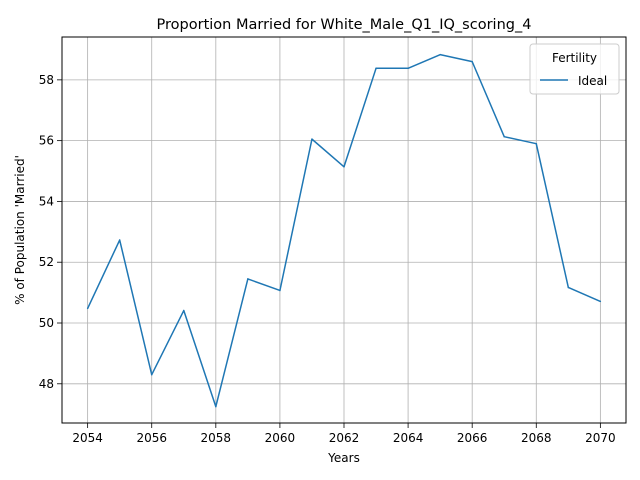 The height and width of the screenshot is (480, 640). I want to click on y-tick-label: 50, so click(46, 323).